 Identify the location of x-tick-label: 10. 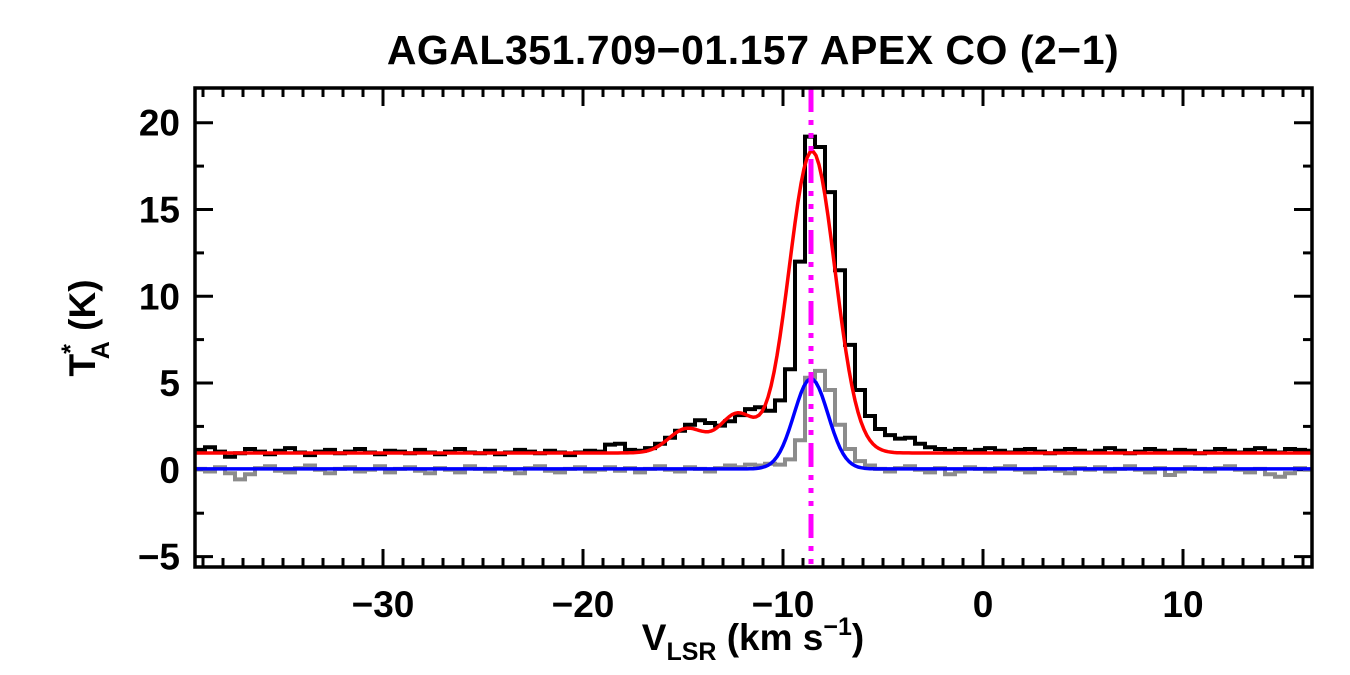
(1182, 604).